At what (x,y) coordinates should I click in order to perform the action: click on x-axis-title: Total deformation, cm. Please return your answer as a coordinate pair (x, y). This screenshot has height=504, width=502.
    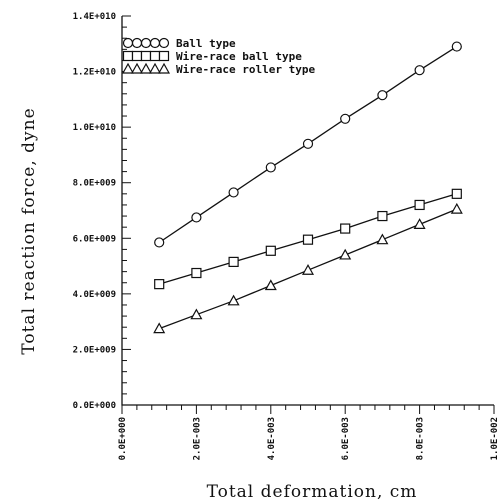
    Looking at the image, I should click on (312, 492).